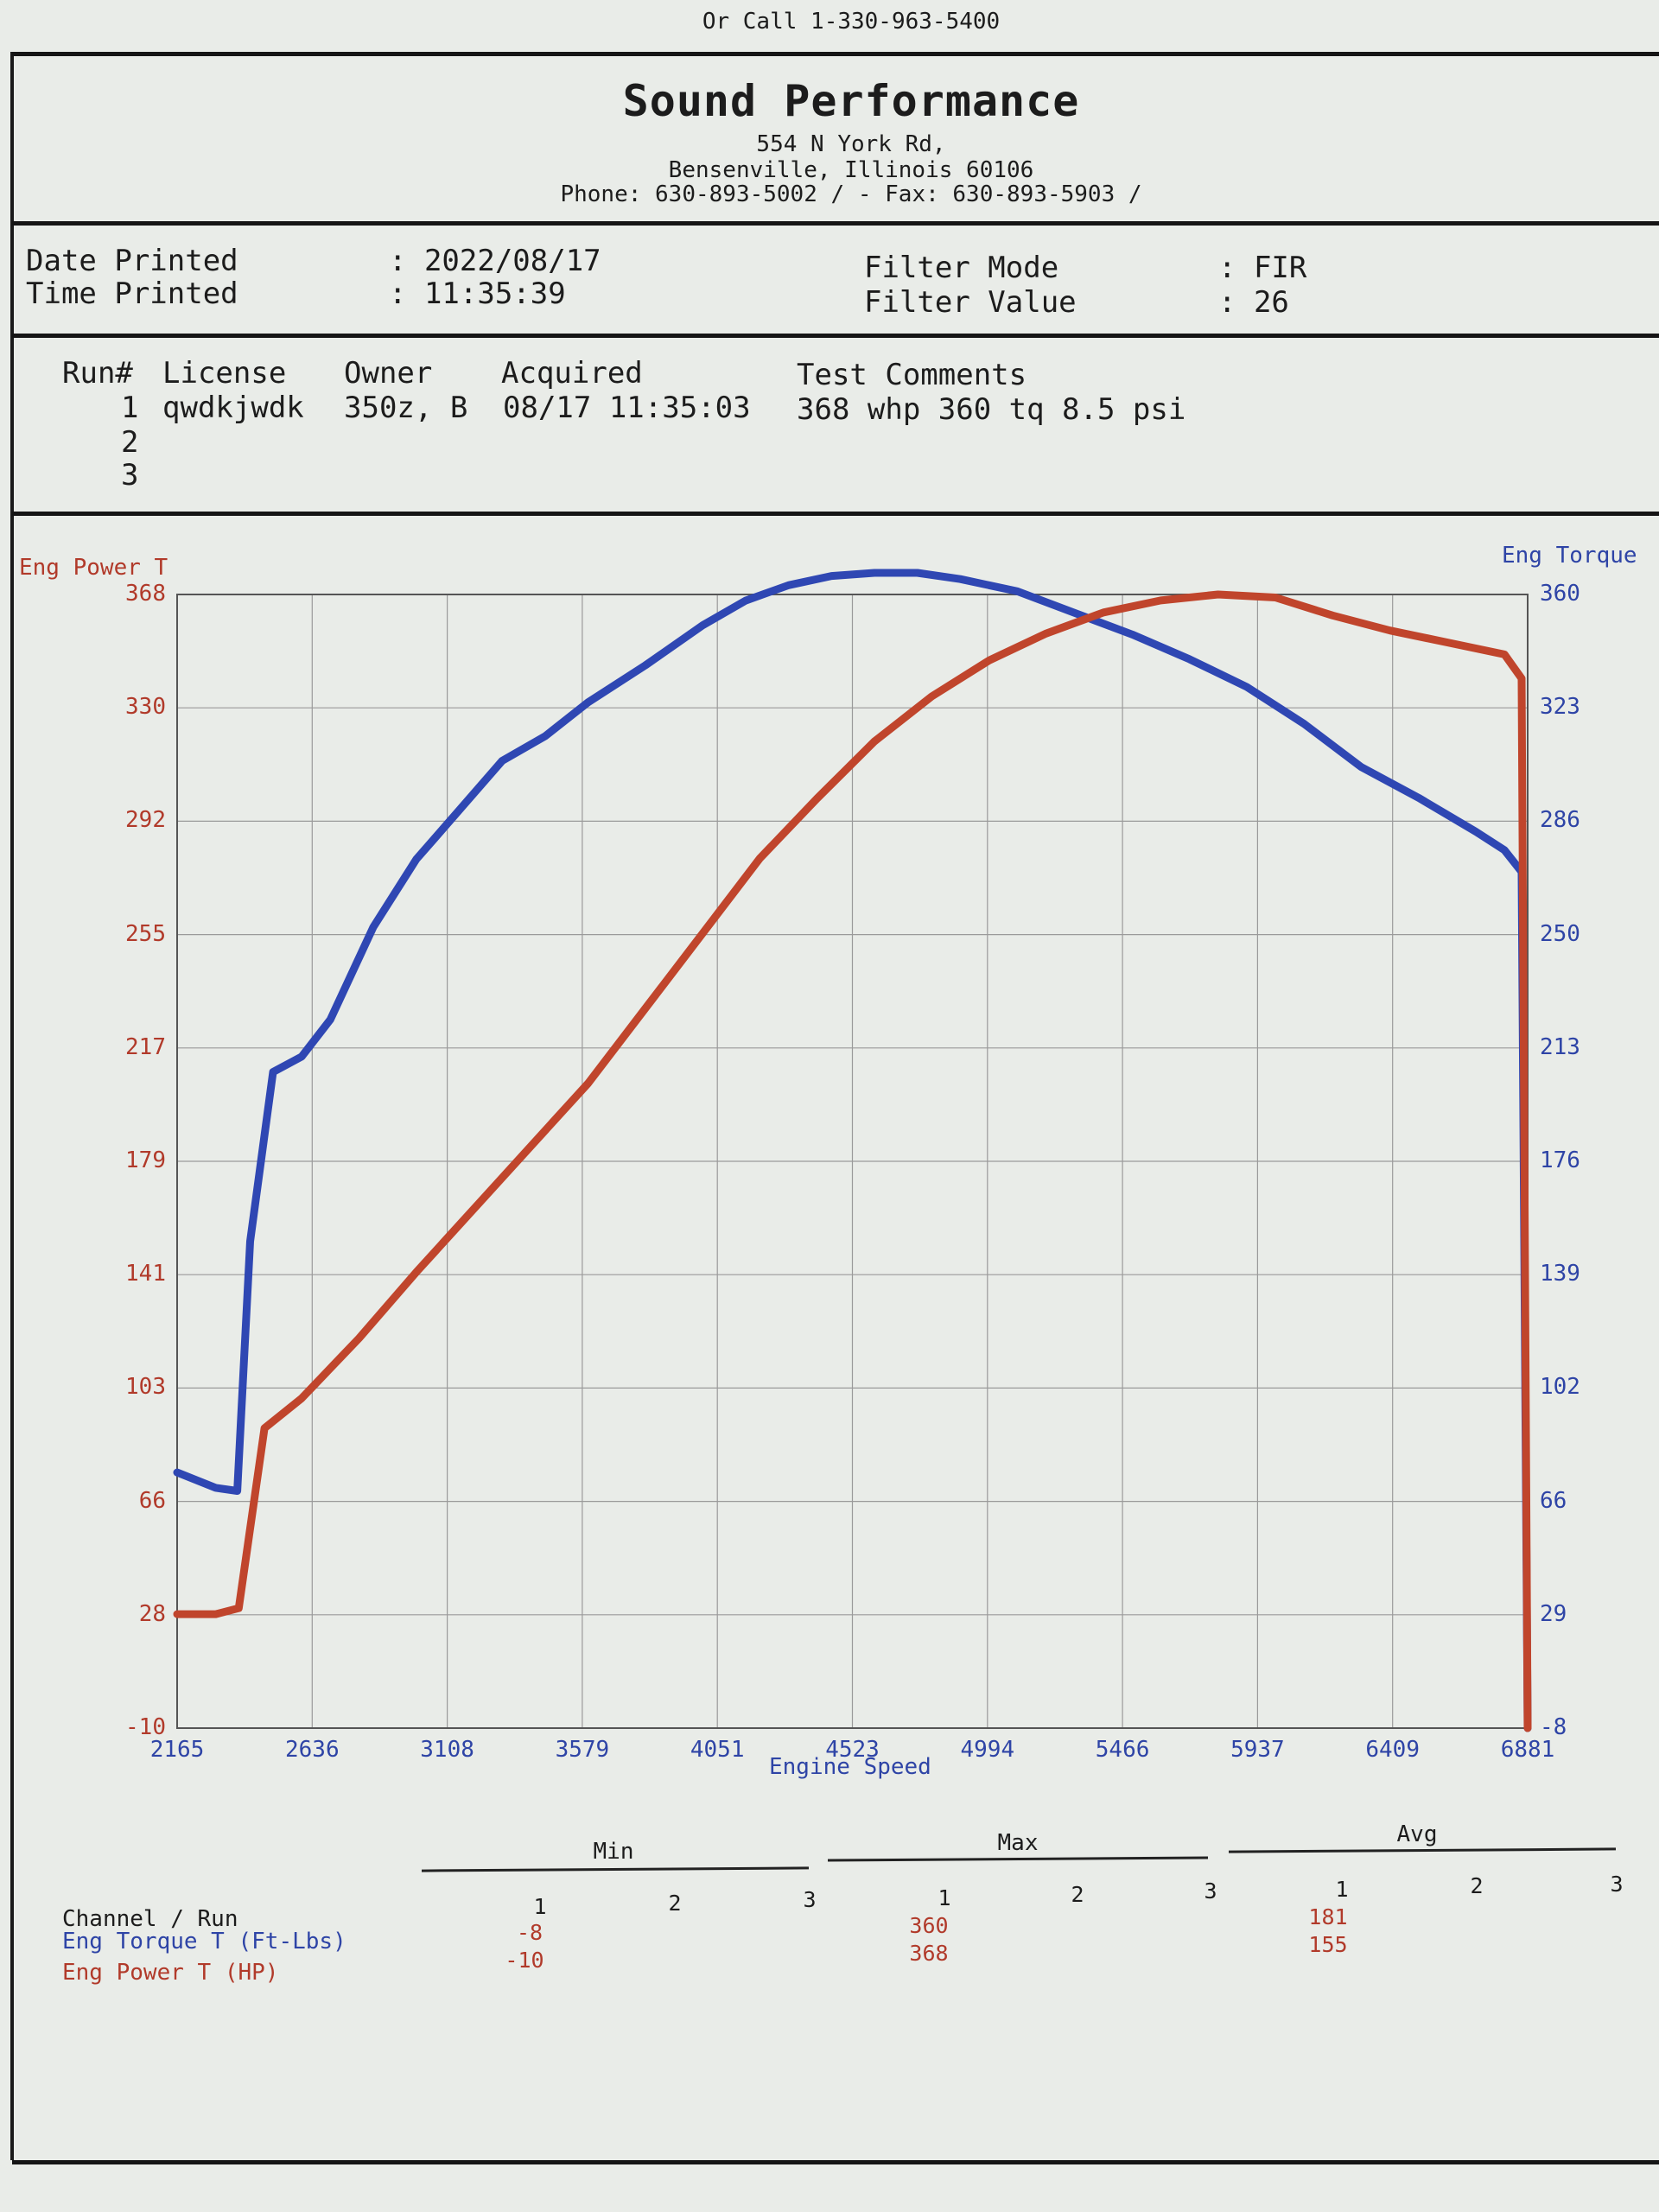 The height and width of the screenshot is (2212, 1659). What do you see at coordinates (132, 293) in the screenshot?
I see `time-label: Time Printed` at bounding box center [132, 293].